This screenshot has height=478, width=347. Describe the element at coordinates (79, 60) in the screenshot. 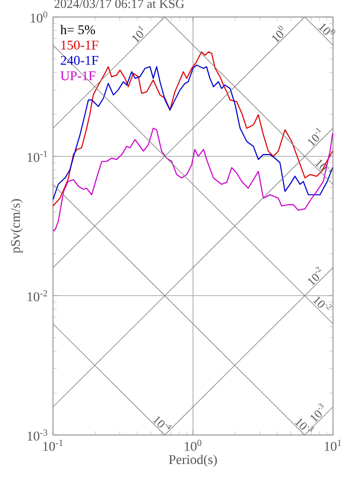

I see `series-label: 240-1F` at that location.